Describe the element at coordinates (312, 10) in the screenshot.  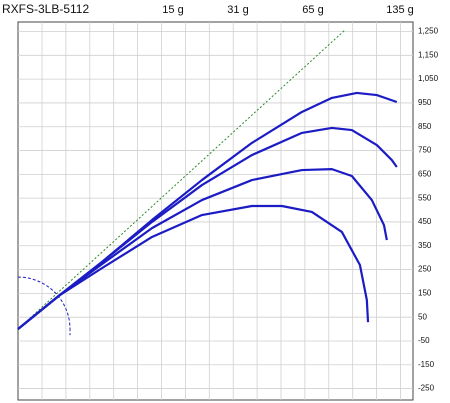
I see `series-label: 65 g` at that location.